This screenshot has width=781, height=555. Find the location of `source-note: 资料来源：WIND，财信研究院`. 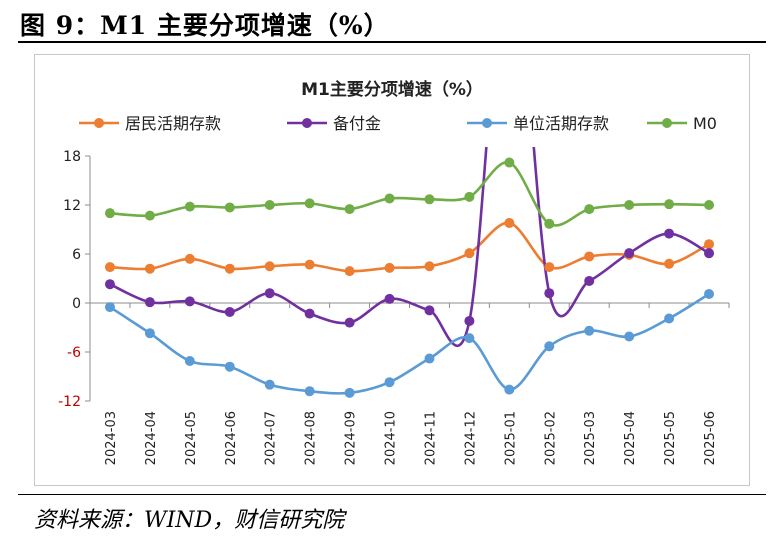

source-note: 资料来源：WIND，财信研究院 is located at coordinates (189, 520).